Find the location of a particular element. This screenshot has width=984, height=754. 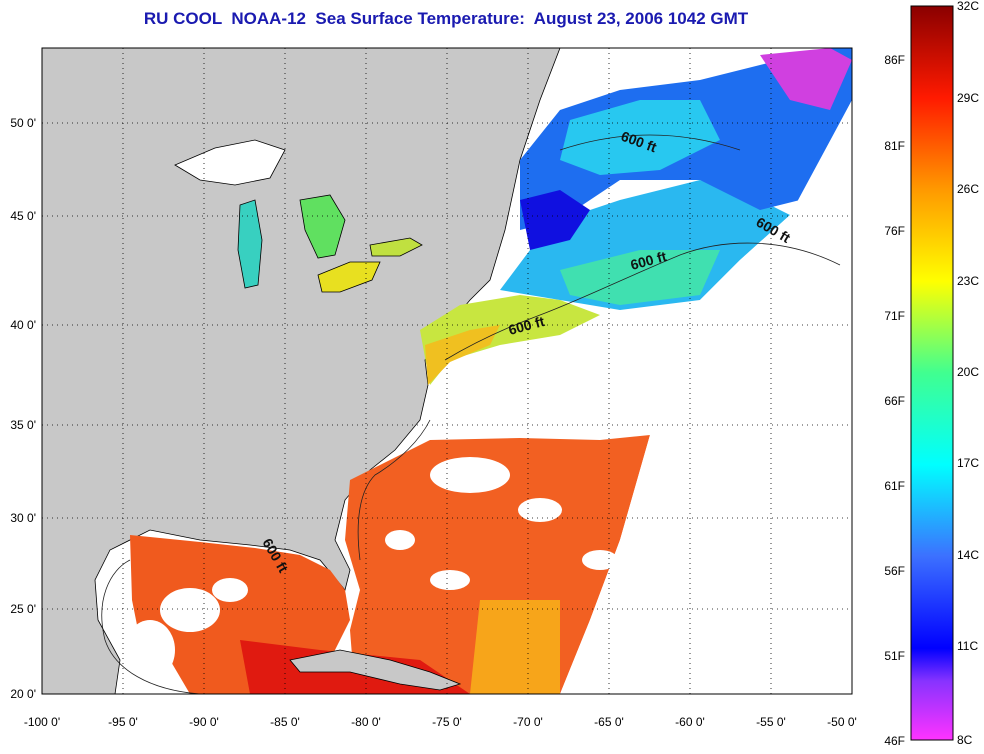

c-label: 26C is located at coordinates (968, 189).